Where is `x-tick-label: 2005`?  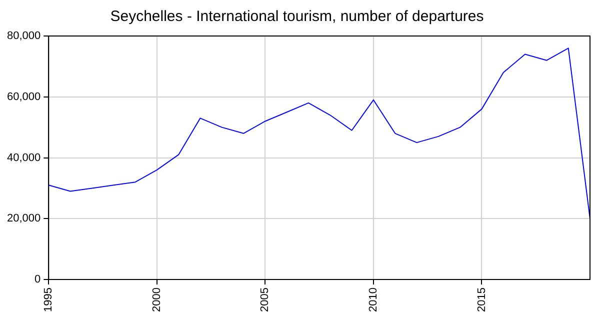
x-tick-label: 2005 is located at coordinates (265, 300).